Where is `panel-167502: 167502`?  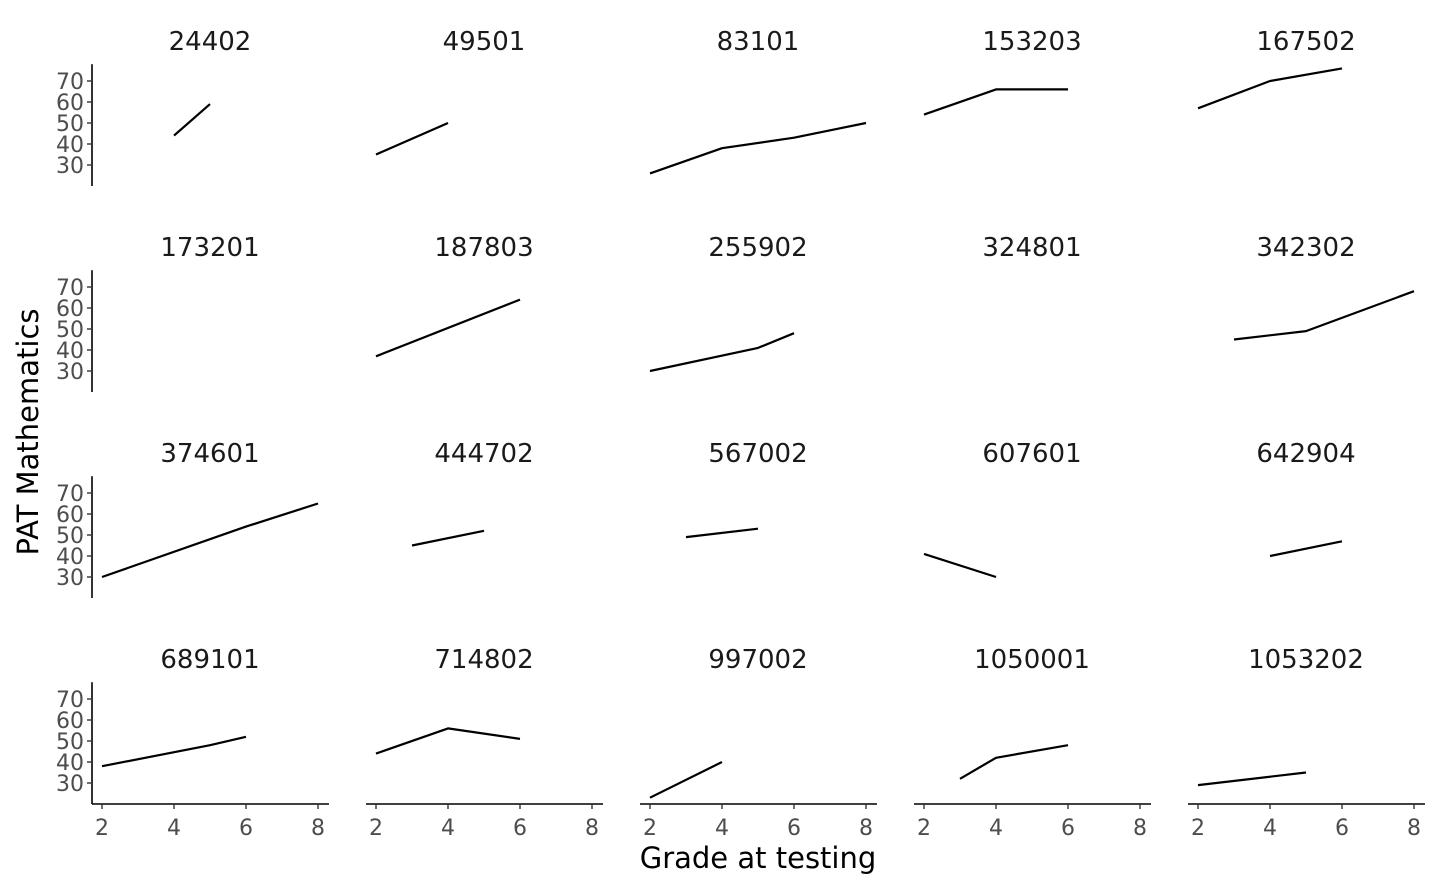 panel-167502: 167502 is located at coordinates (1276, 68).